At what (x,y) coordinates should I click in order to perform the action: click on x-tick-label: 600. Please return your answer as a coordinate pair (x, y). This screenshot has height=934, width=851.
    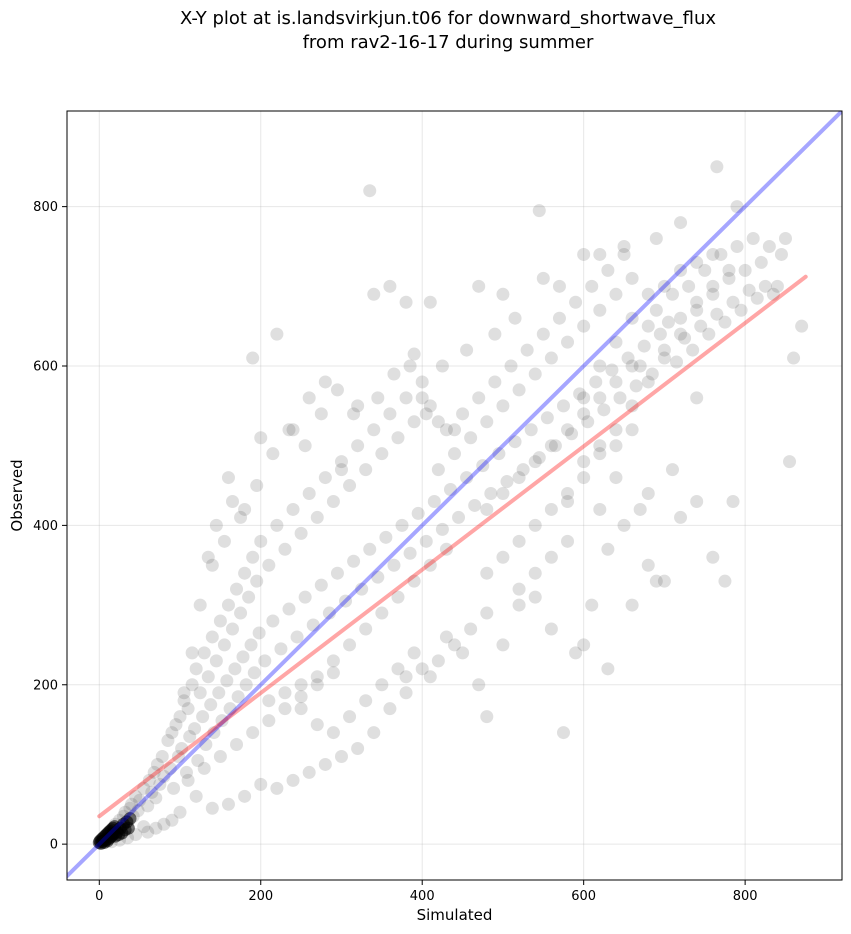
    Looking at the image, I should click on (583, 896).